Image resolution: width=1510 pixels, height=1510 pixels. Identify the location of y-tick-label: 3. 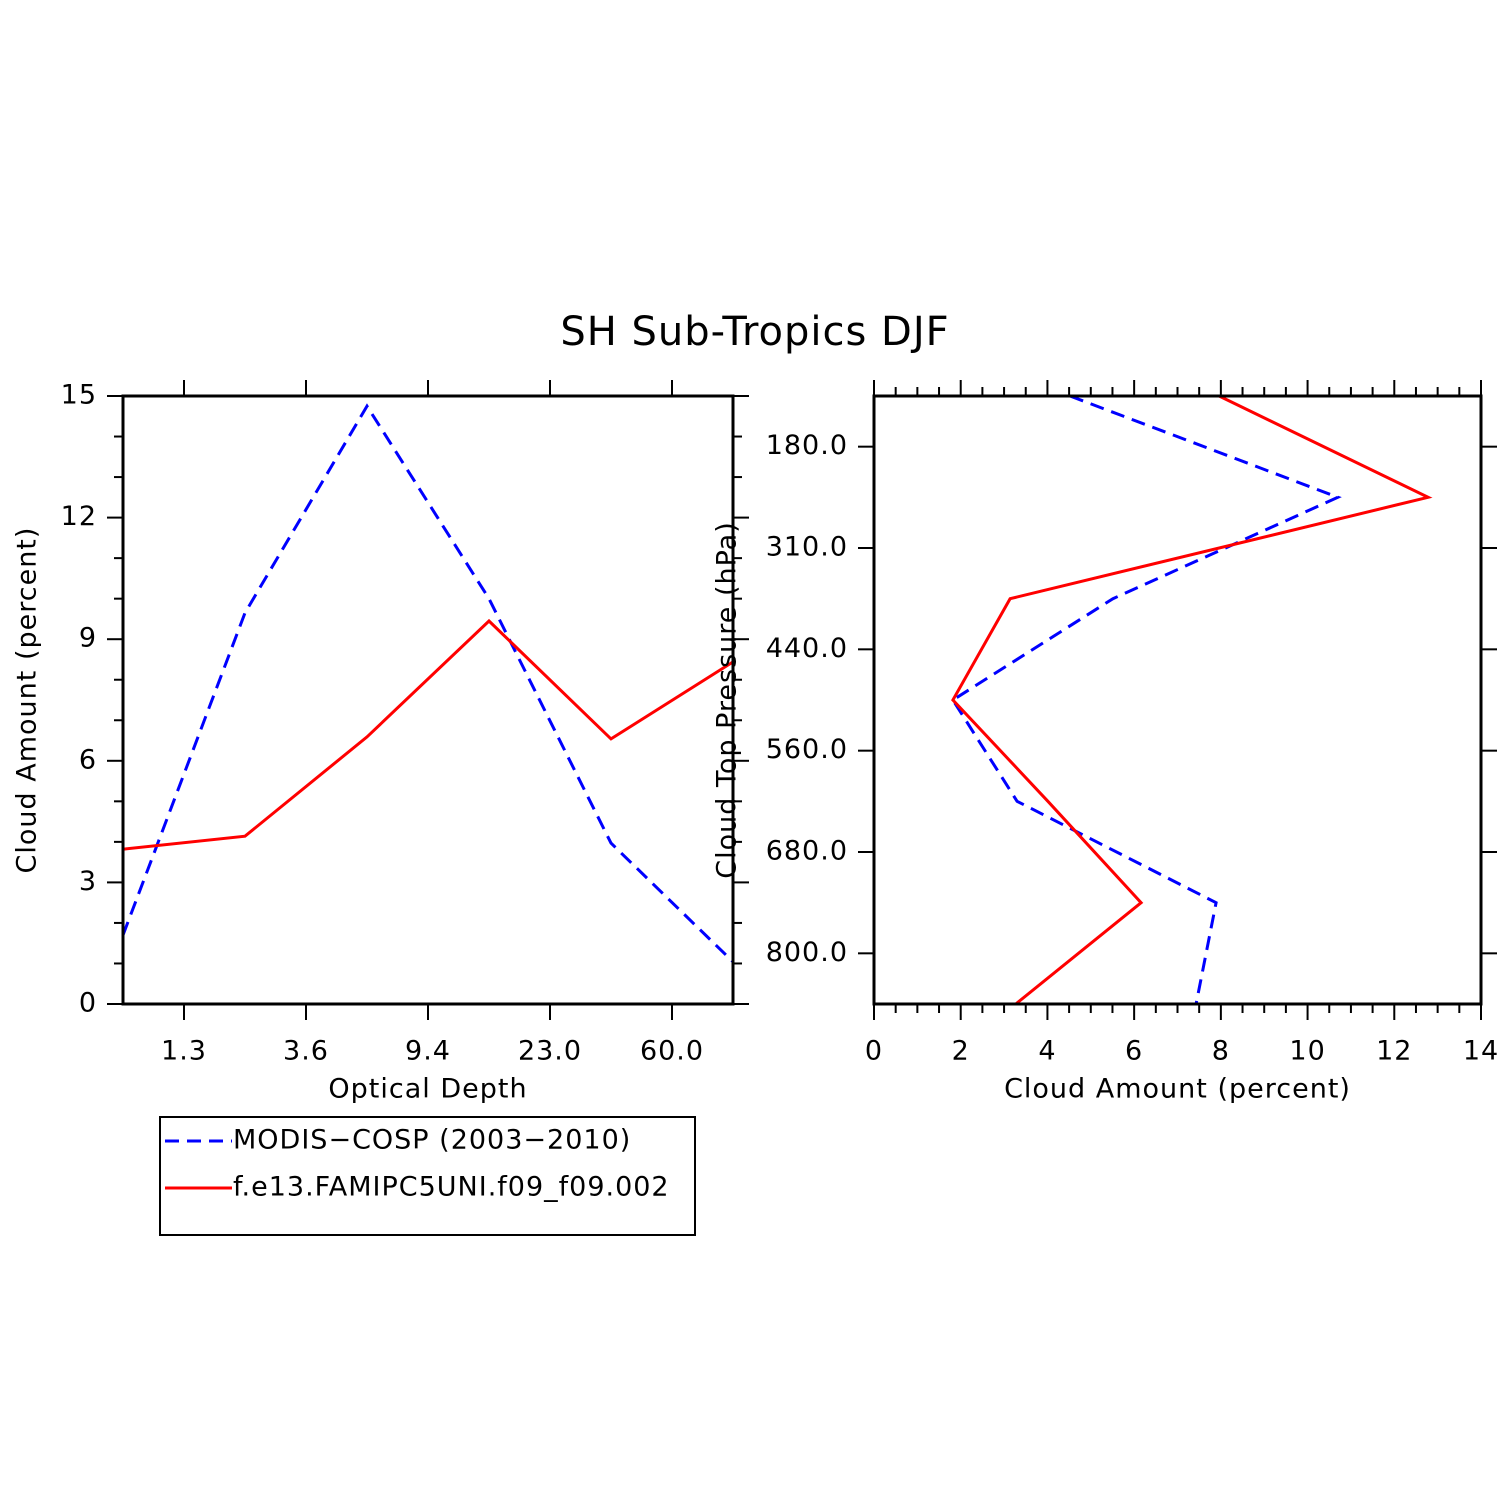
(88, 881).